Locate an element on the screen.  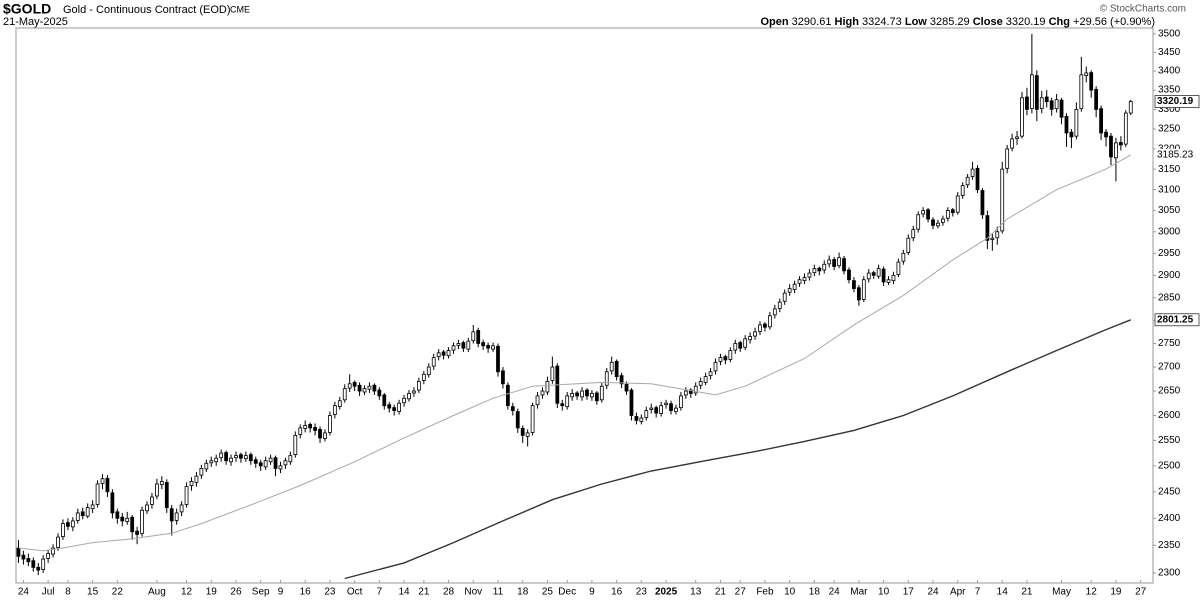
x-tick-label: 21 is located at coordinates (424, 592).